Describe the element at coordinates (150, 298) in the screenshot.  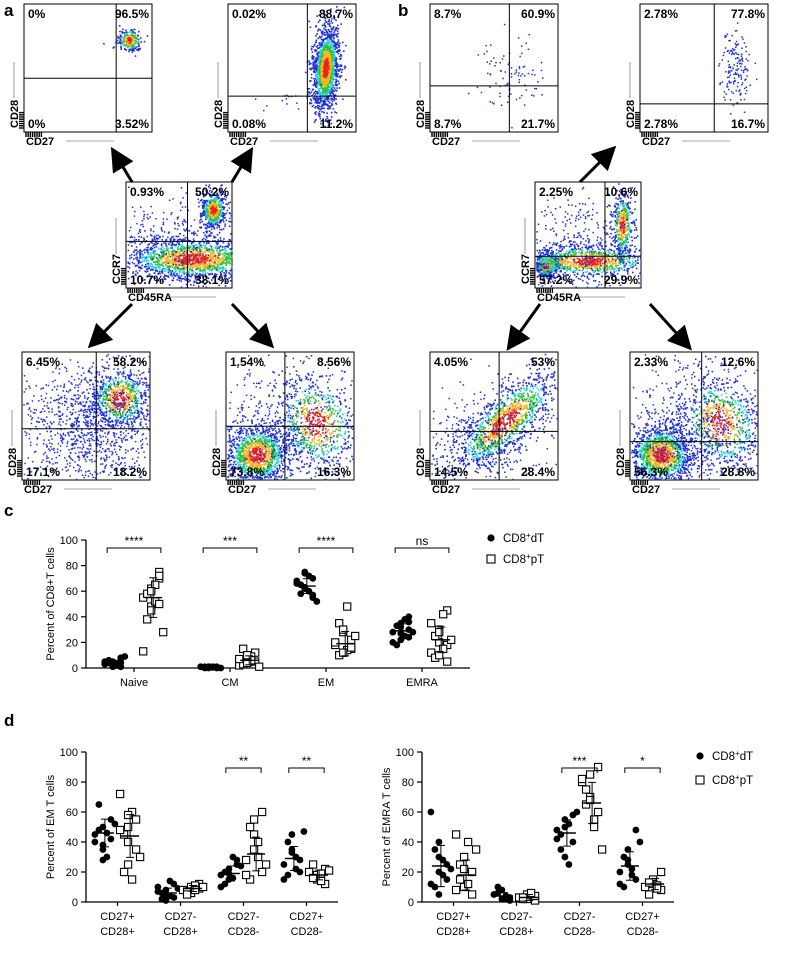
I see `x-axis-label: CD45RA` at that location.